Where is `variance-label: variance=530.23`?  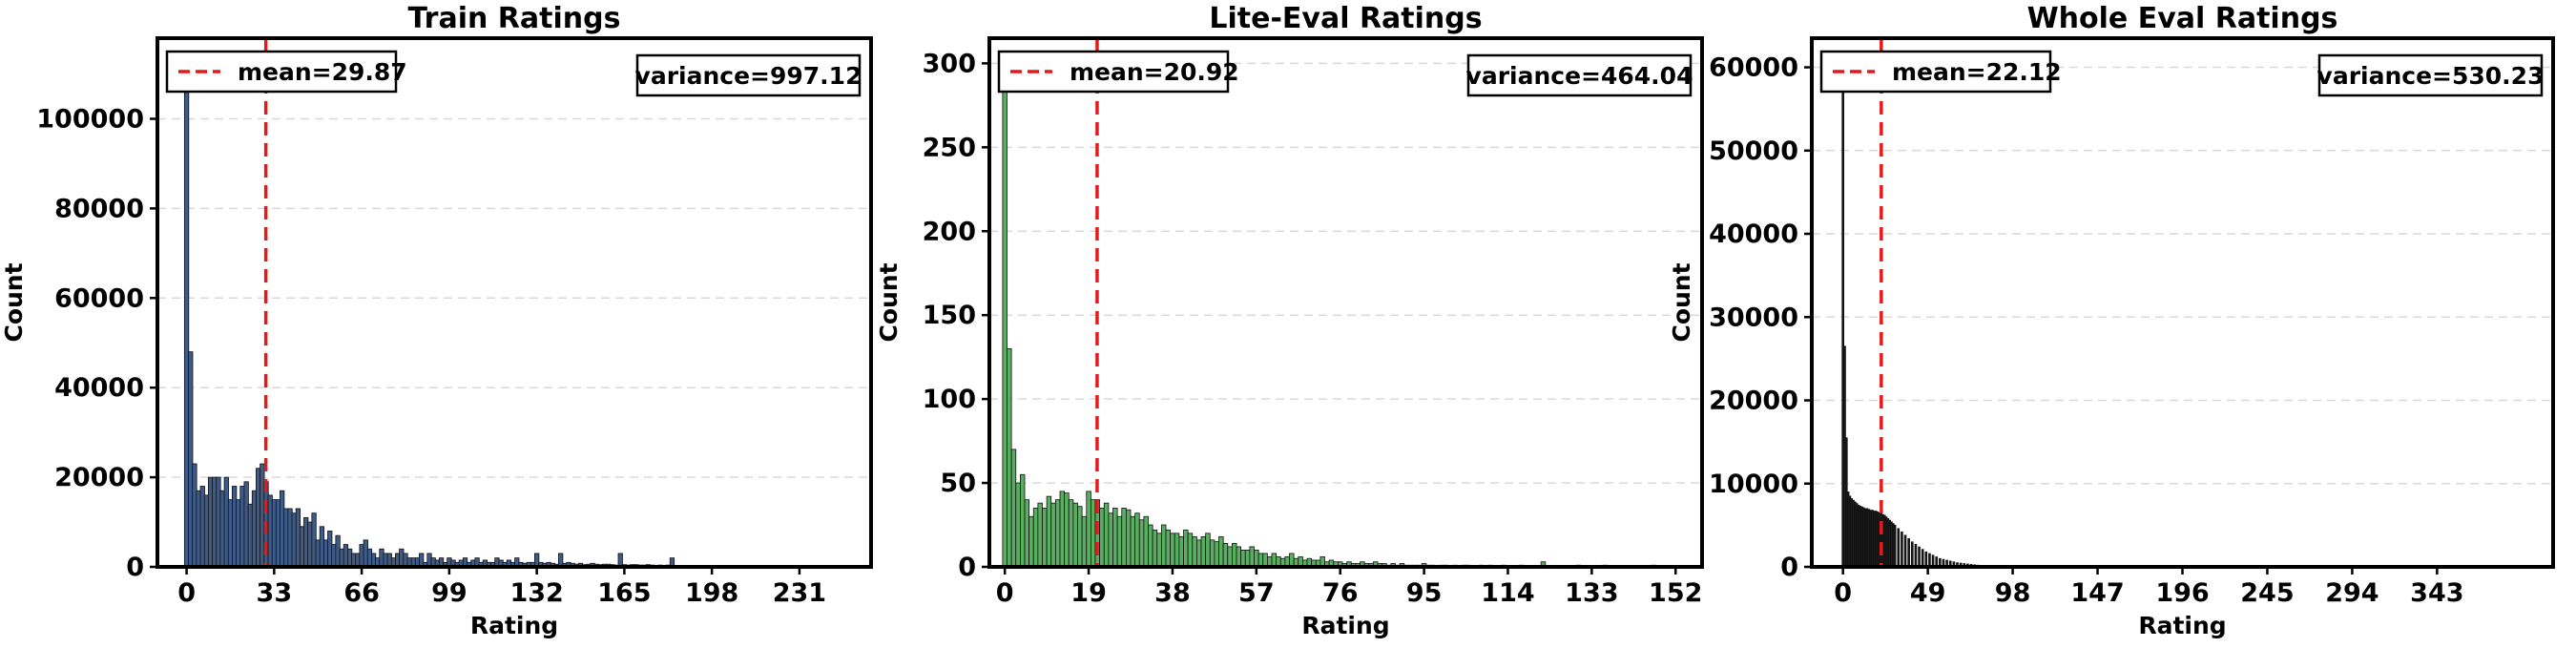
variance-label: variance=530.23 is located at coordinates (2431, 76).